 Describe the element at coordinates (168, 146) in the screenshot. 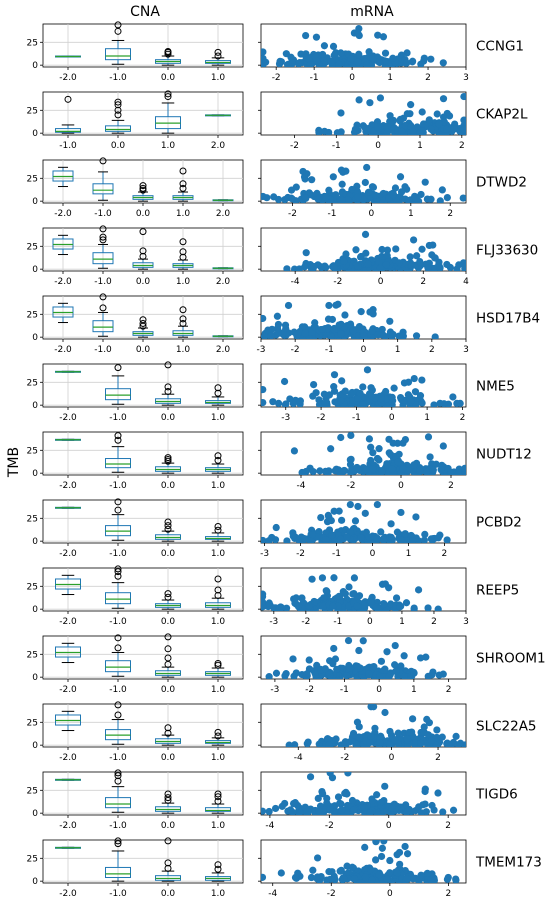

I see `cna-x-tick-label: 1.0` at that location.